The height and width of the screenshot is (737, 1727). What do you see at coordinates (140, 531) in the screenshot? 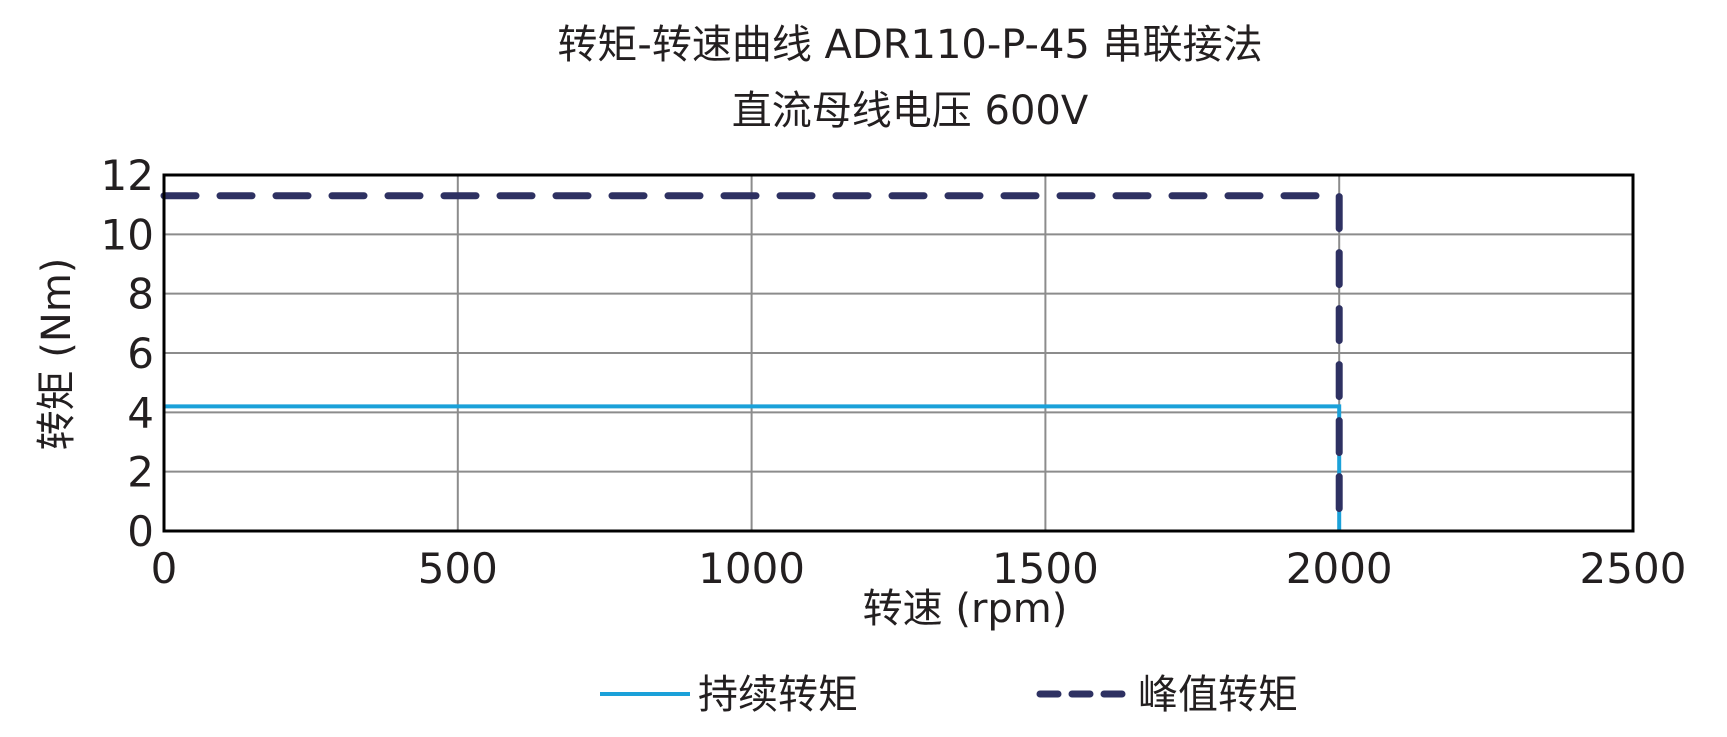
I see `y-tick-label: 0` at bounding box center [140, 531].